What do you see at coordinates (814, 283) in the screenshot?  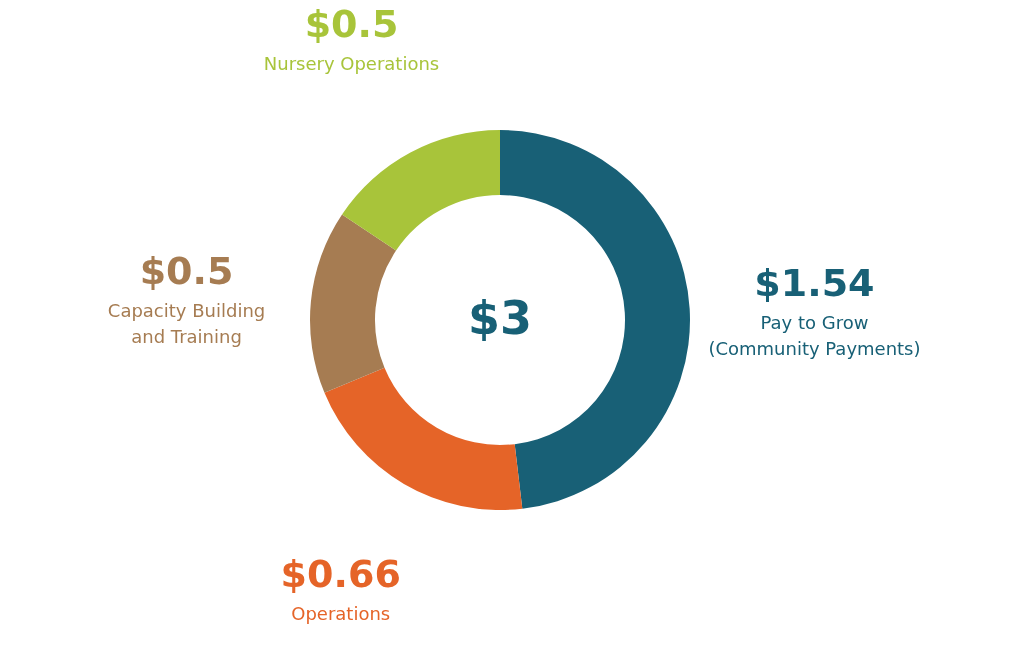 I see `data-label: $1.54` at bounding box center [814, 283].